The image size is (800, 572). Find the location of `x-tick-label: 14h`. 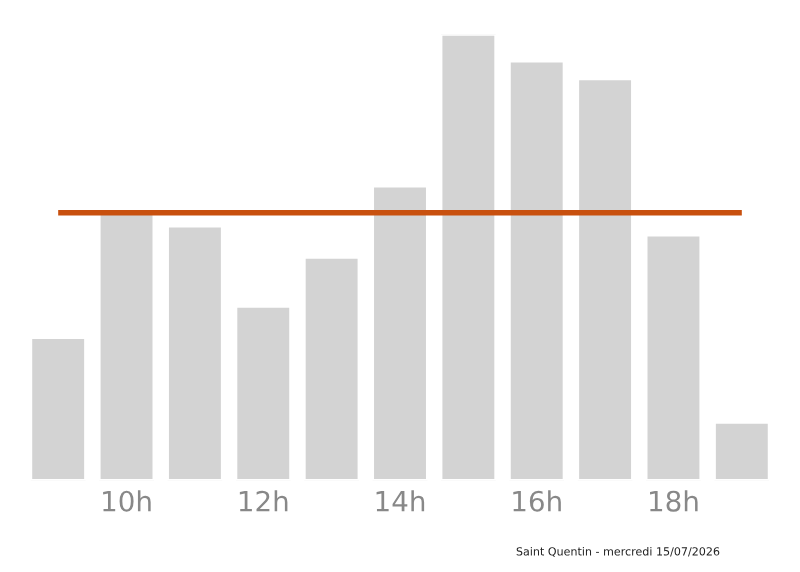

x-tick-label: 14h is located at coordinates (400, 501).